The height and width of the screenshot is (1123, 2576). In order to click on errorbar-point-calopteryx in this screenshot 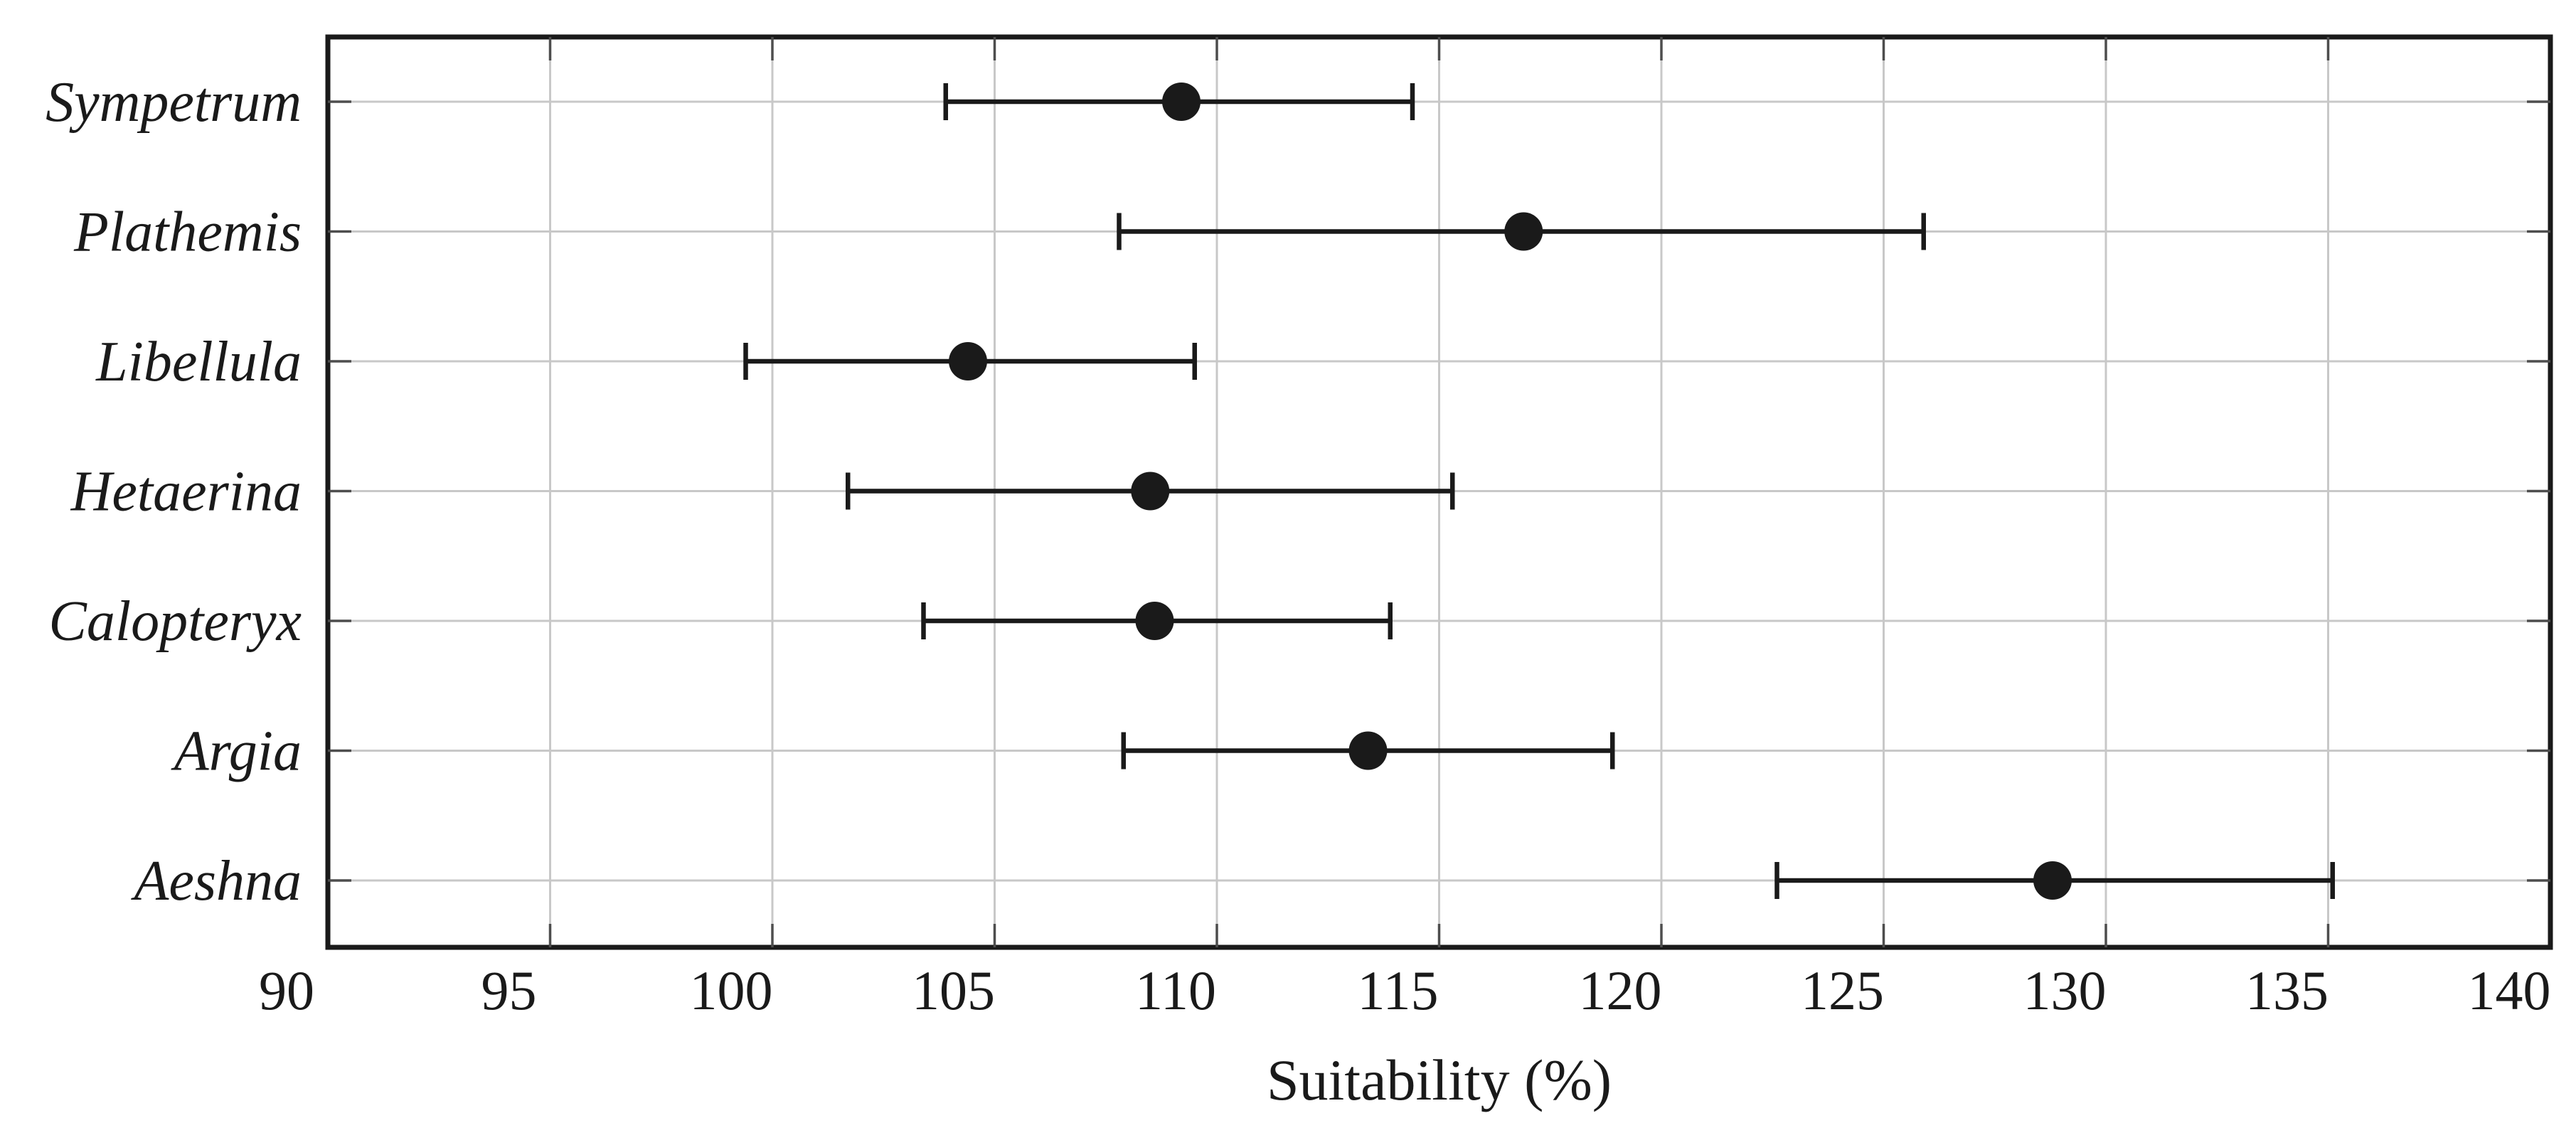, I will do `click(1157, 621)`.